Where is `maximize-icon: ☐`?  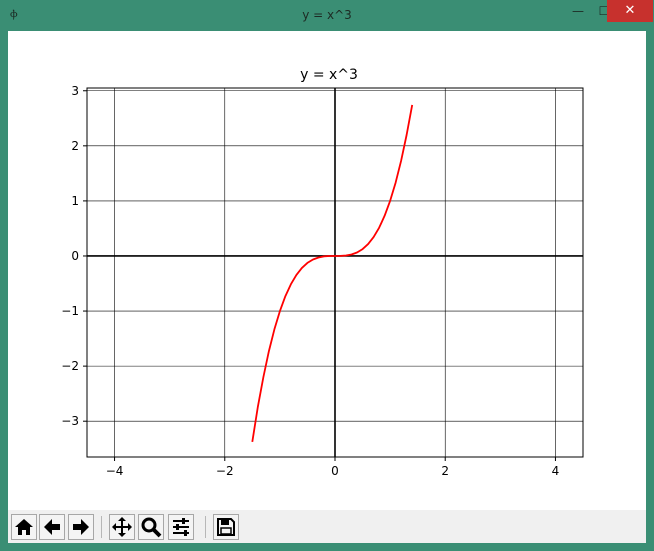 maximize-icon: ☐ is located at coordinates (604, 11).